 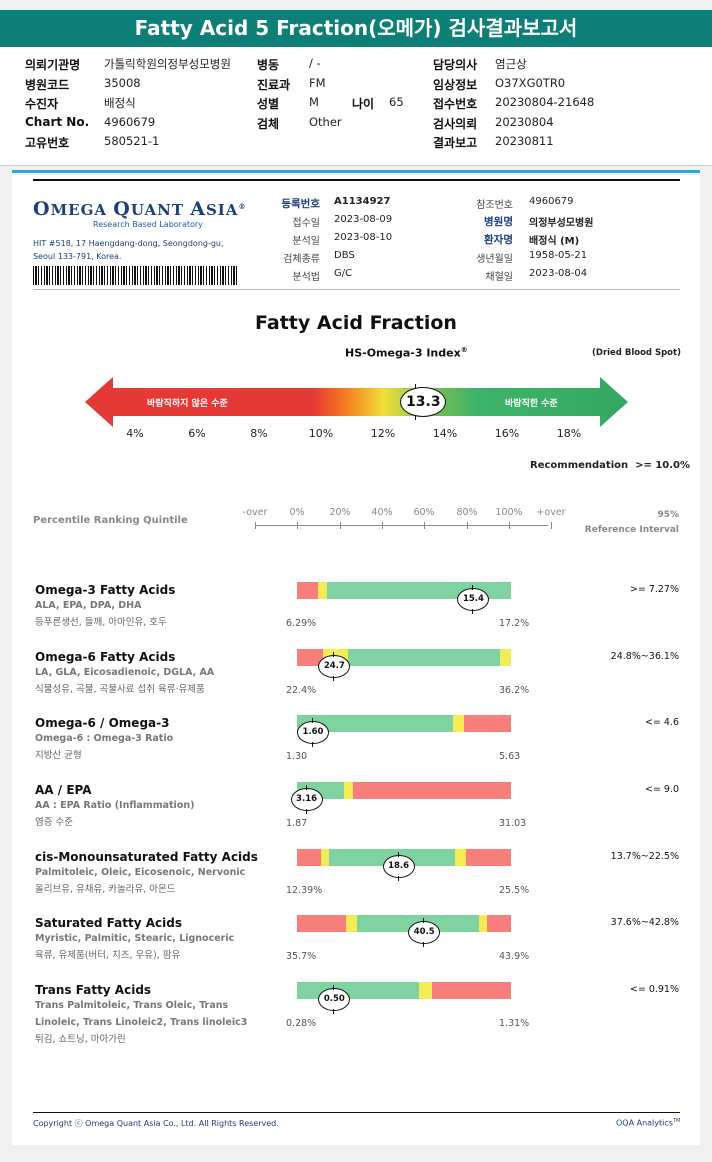 I want to click on range-max: 31.03, so click(x=513, y=823).